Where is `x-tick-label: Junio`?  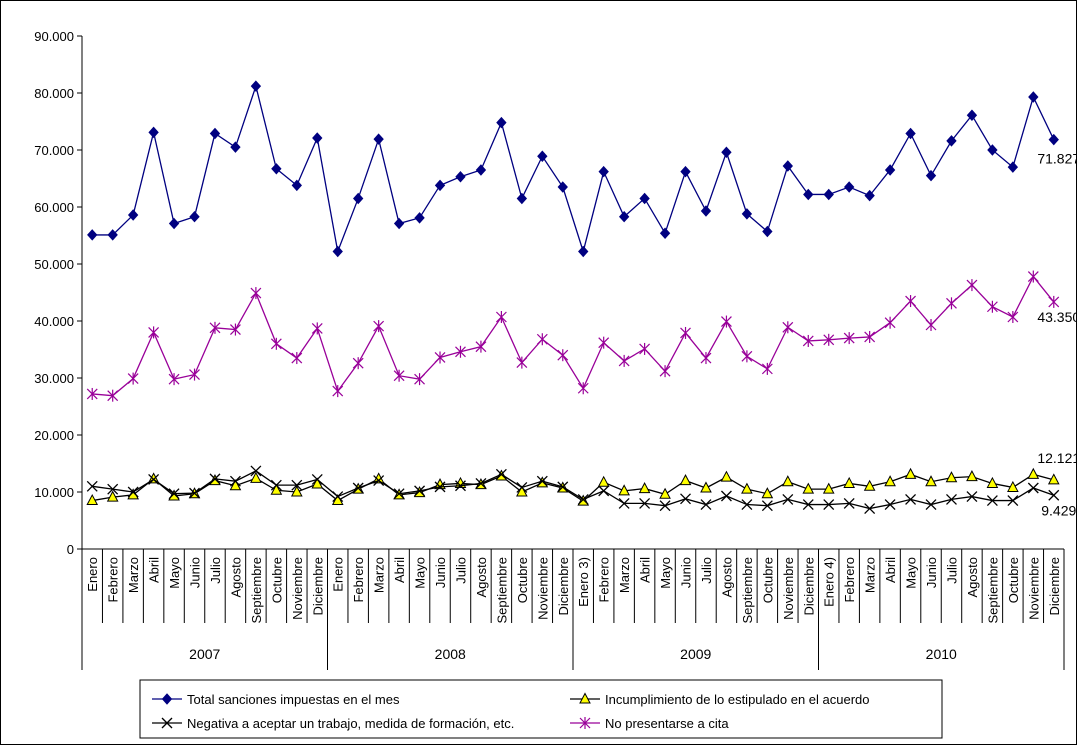 x-tick-label: Junio is located at coordinates (686, 572).